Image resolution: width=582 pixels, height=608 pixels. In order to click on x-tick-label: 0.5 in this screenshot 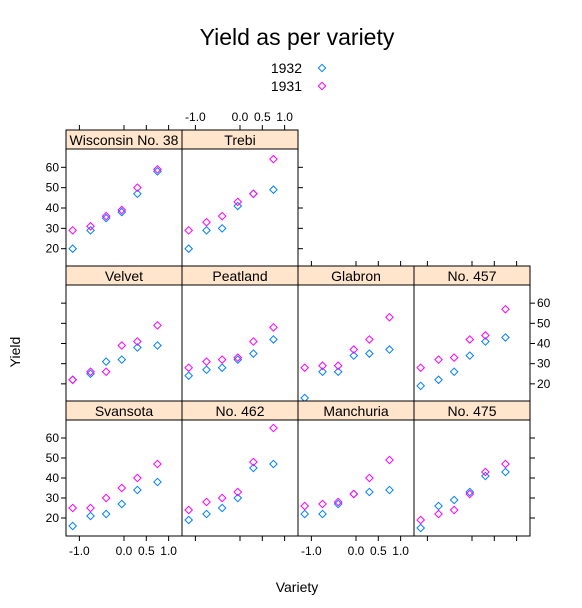, I will do `click(262, 117)`.